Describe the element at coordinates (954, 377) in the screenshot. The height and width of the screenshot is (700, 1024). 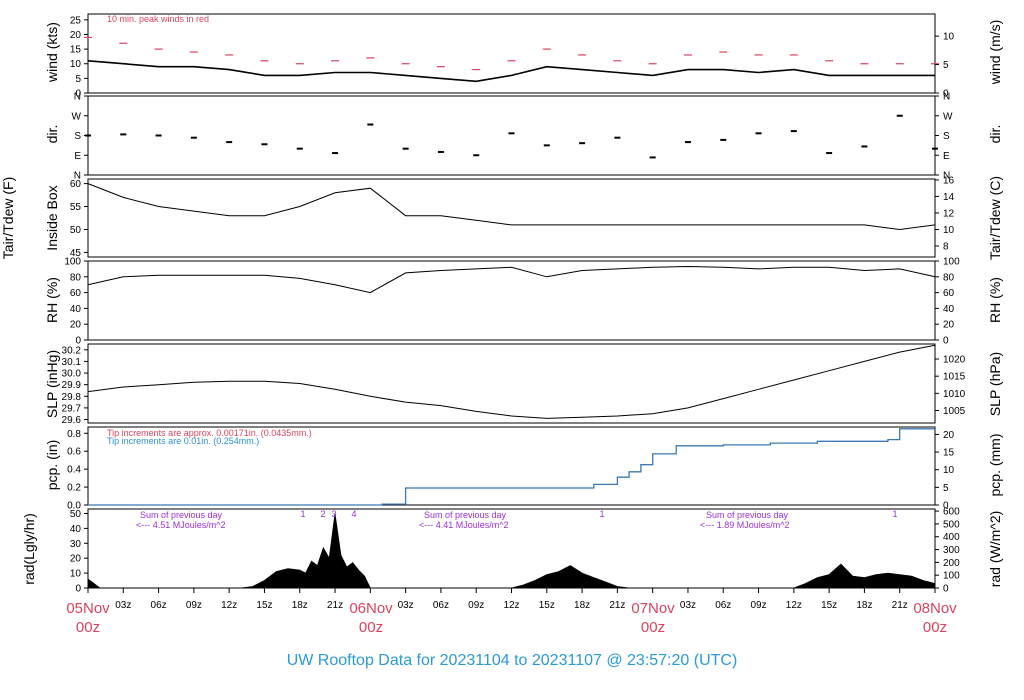
I see `slp-right-tick-label: 1015` at that location.